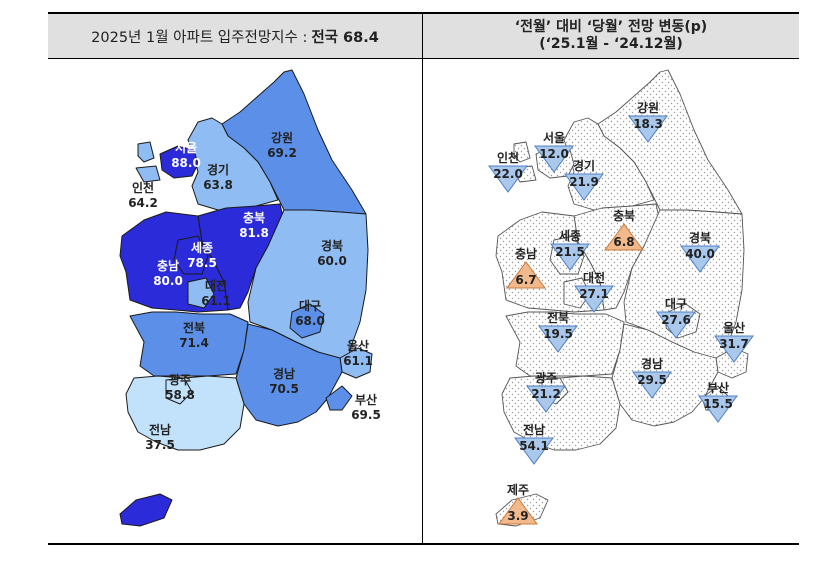 The width and height of the screenshot is (819, 567). Describe the element at coordinates (584, 165) in the screenshot. I see `change-region-name-gyeonggi: 경기` at that location.